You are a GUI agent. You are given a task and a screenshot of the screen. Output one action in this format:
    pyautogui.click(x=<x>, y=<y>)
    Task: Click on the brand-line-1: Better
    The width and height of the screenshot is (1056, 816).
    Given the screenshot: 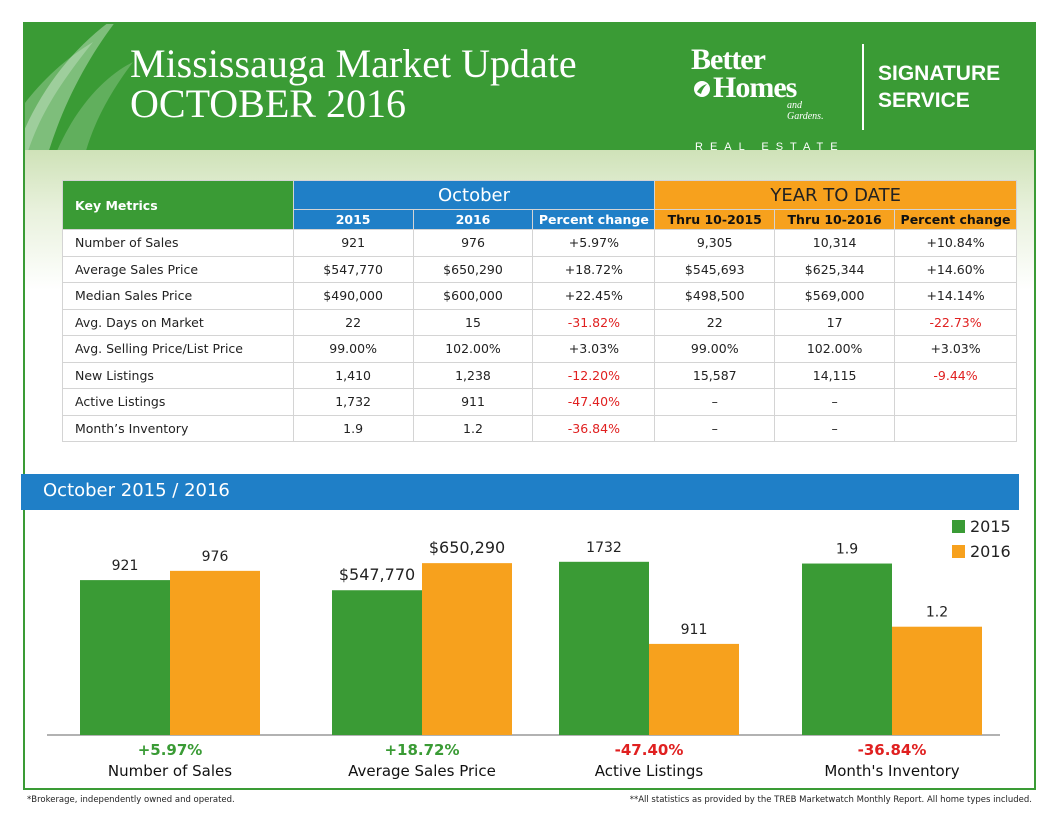 What is the action you would take?
    pyautogui.click(x=728, y=59)
    